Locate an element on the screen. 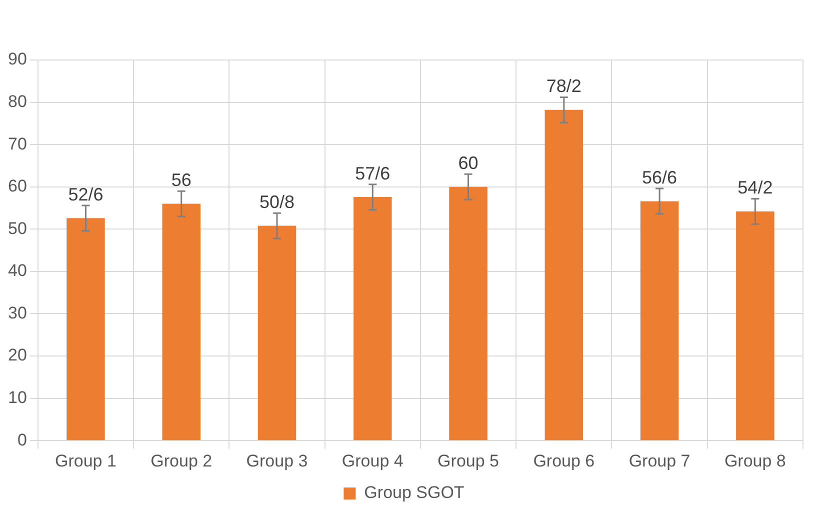 The image size is (813, 512). x-tick-label: Group 4 is located at coordinates (373, 460).